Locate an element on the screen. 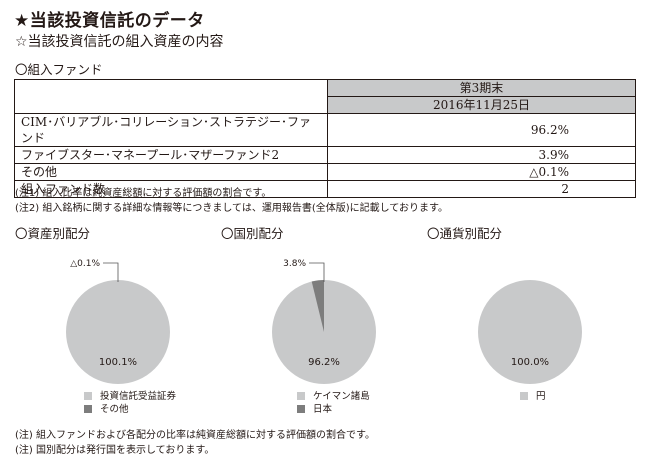  slice-label: 96.2% is located at coordinates (324, 362).